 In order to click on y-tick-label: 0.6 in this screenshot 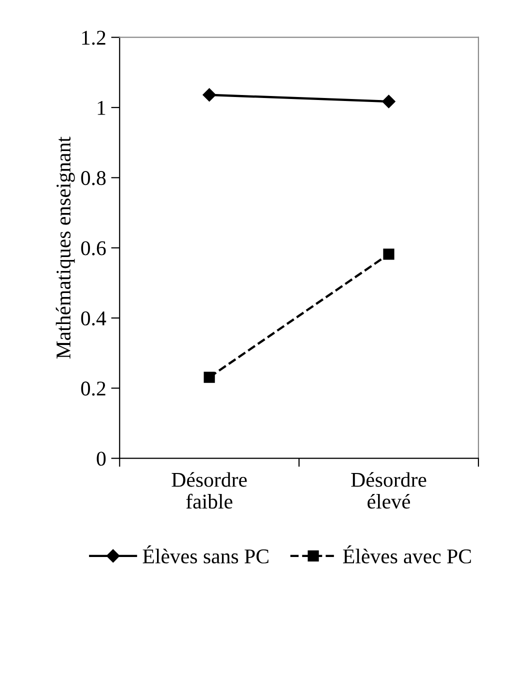, I will do `click(93, 248)`.